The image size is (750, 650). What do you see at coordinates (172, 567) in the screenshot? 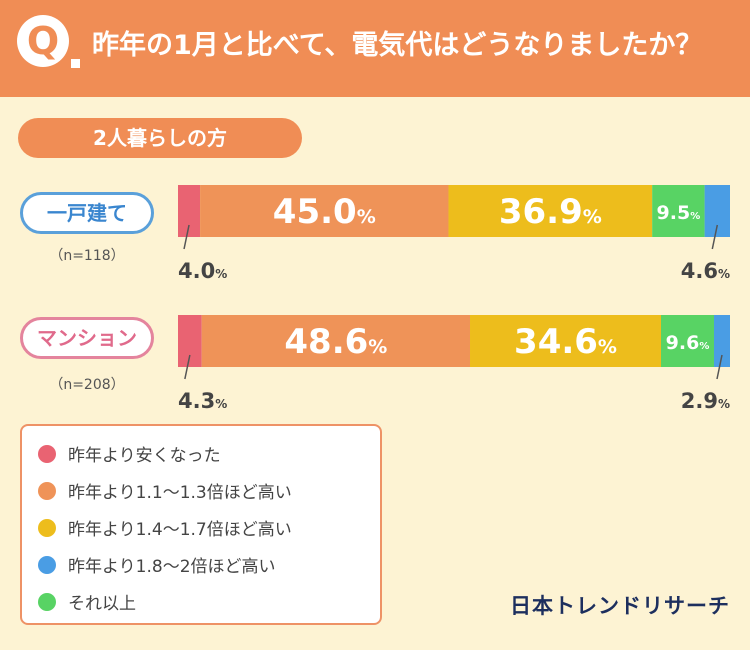
I see `legend-label: 昨年より1.8～2倍ほど高い` at bounding box center [172, 567].